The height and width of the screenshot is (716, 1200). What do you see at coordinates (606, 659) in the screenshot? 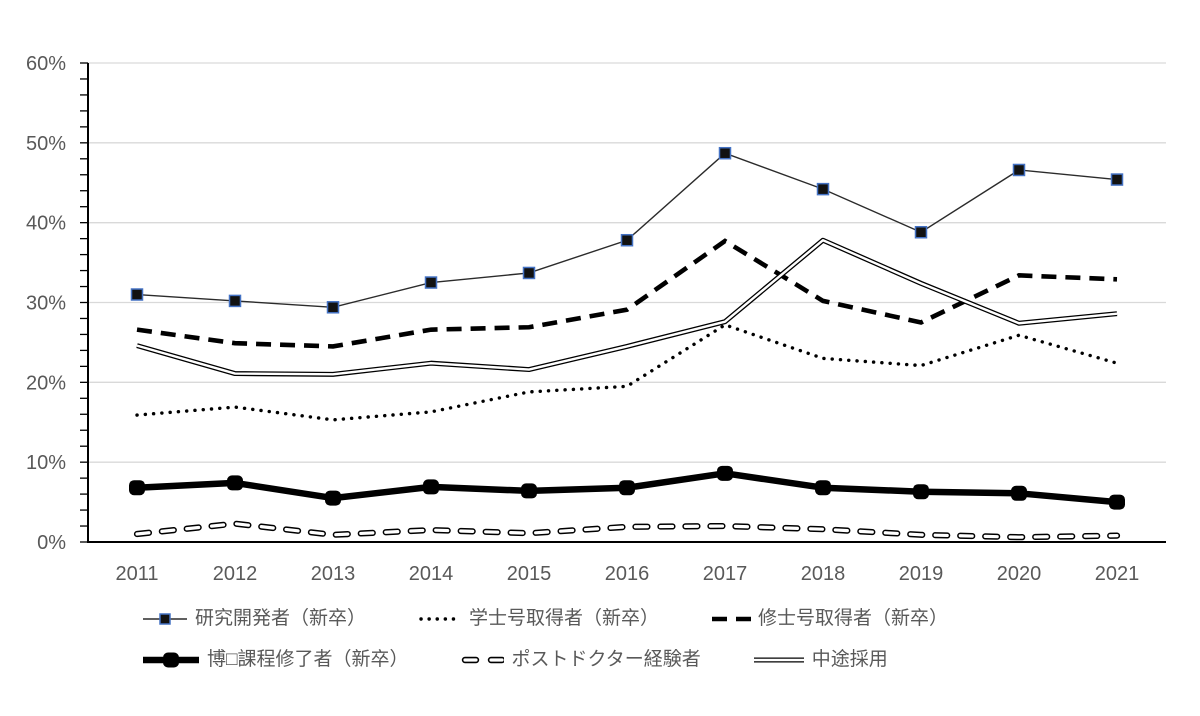
I see `legend-label: ポストドクター経験者` at bounding box center [606, 659].